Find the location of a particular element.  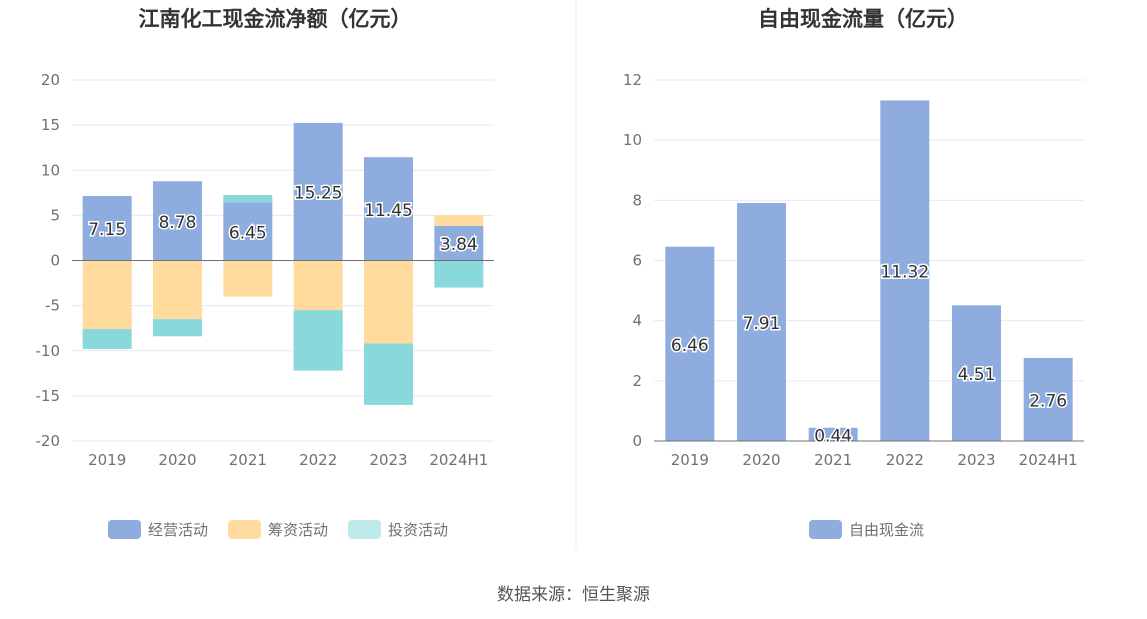

data-source-note: 数据来源：恒生聚源 is located at coordinates (573, 595).